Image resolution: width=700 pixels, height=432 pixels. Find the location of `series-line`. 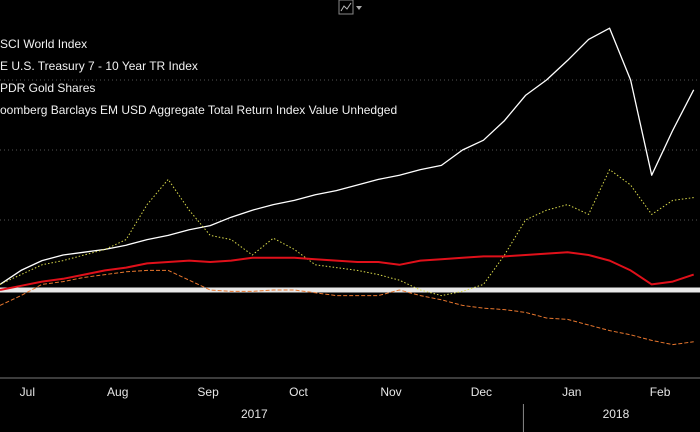

series-line is located at coordinates (347, 271).